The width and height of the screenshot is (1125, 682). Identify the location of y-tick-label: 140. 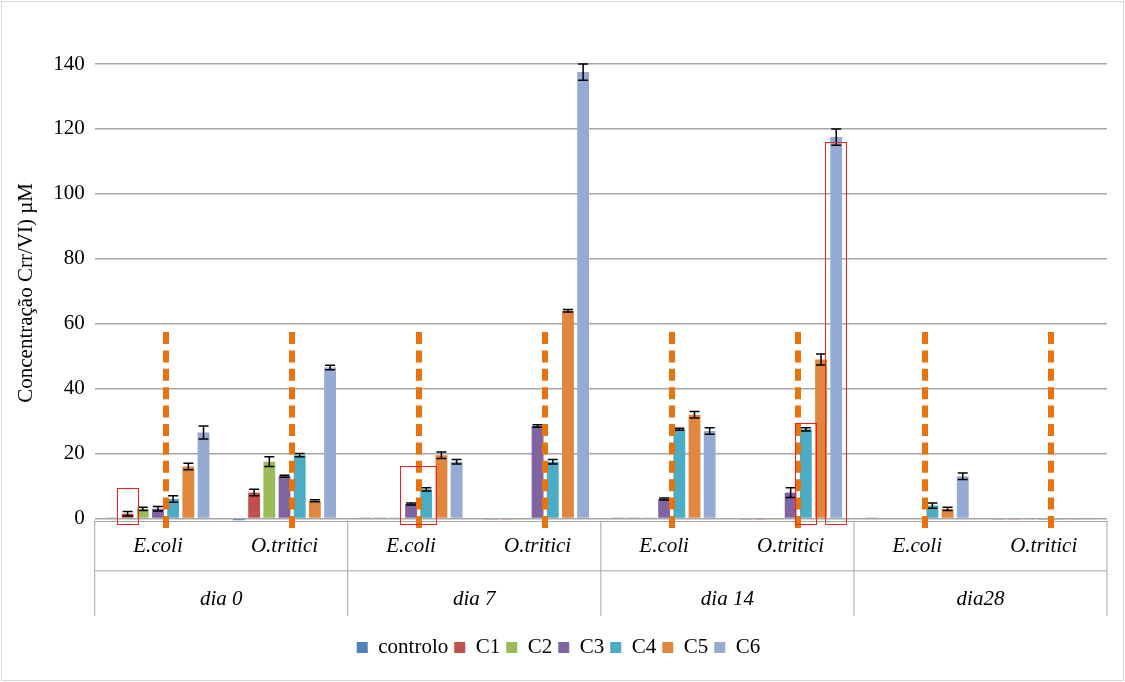
(69, 62).